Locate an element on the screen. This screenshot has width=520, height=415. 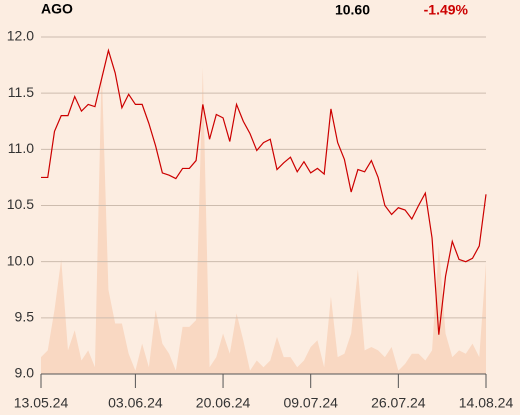
price-change: -1.49% is located at coordinates (446, 10).